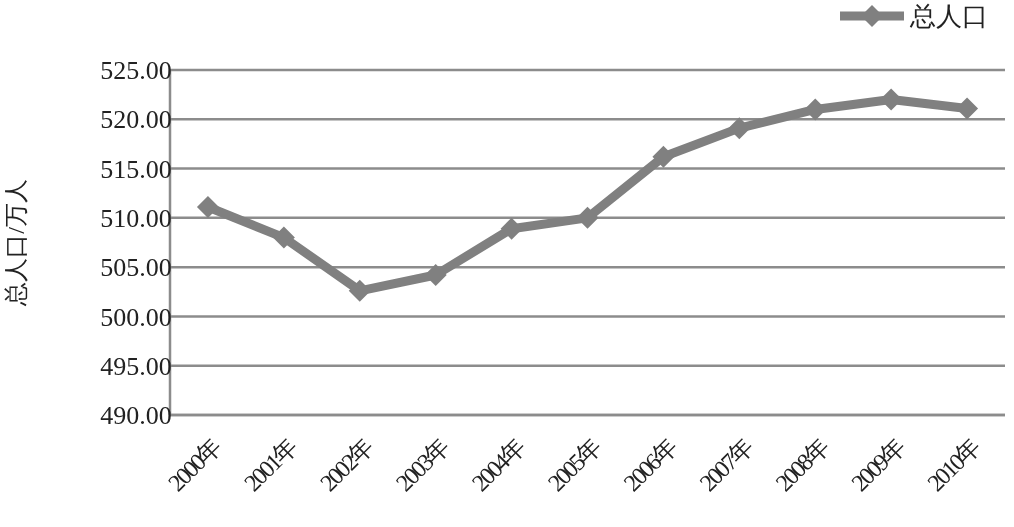  What do you see at coordinates (726, 465) in the screenshot?
I see `x-tick-label: 2007年` at bounding box center [726, 465].